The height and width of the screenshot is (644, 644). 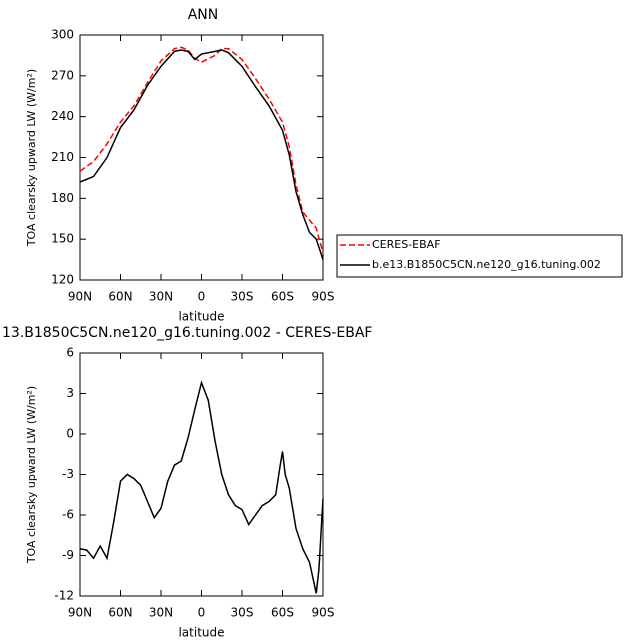 I want to click on y-tick-label: -3, so click(x=68, y=474).